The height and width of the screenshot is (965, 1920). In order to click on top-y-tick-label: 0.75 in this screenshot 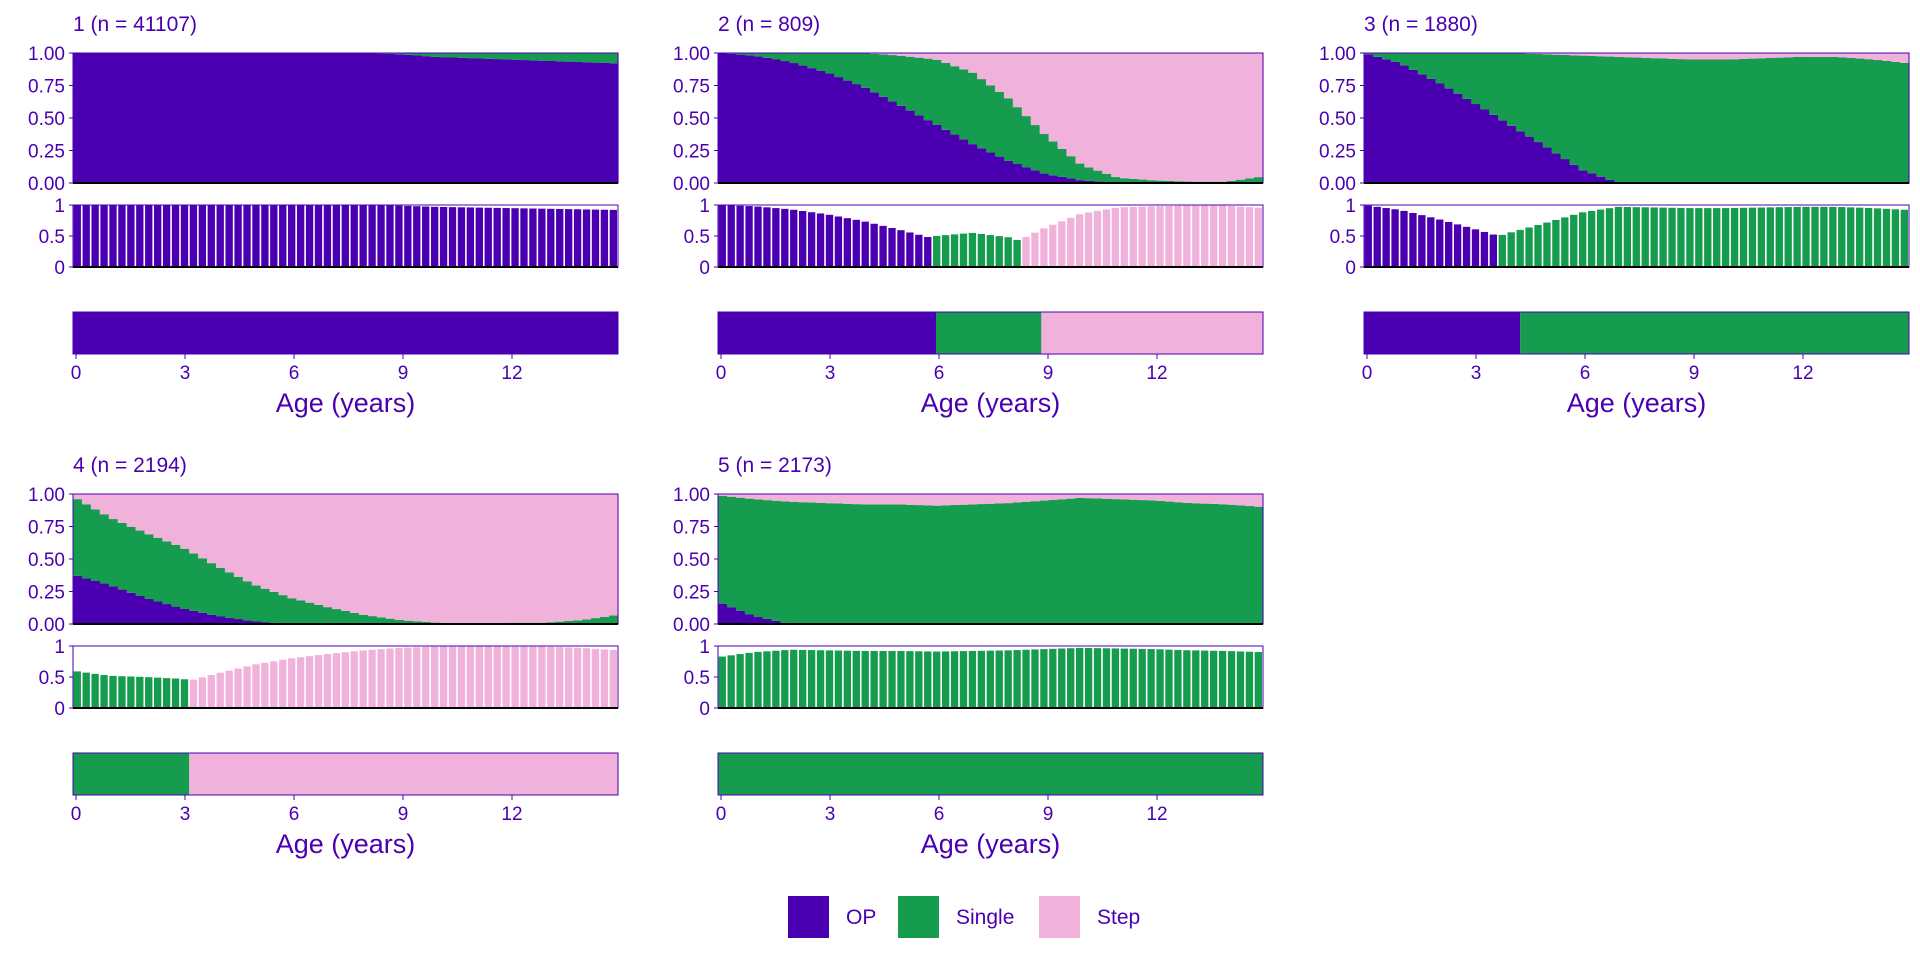, I will do `click(691, 87)`.